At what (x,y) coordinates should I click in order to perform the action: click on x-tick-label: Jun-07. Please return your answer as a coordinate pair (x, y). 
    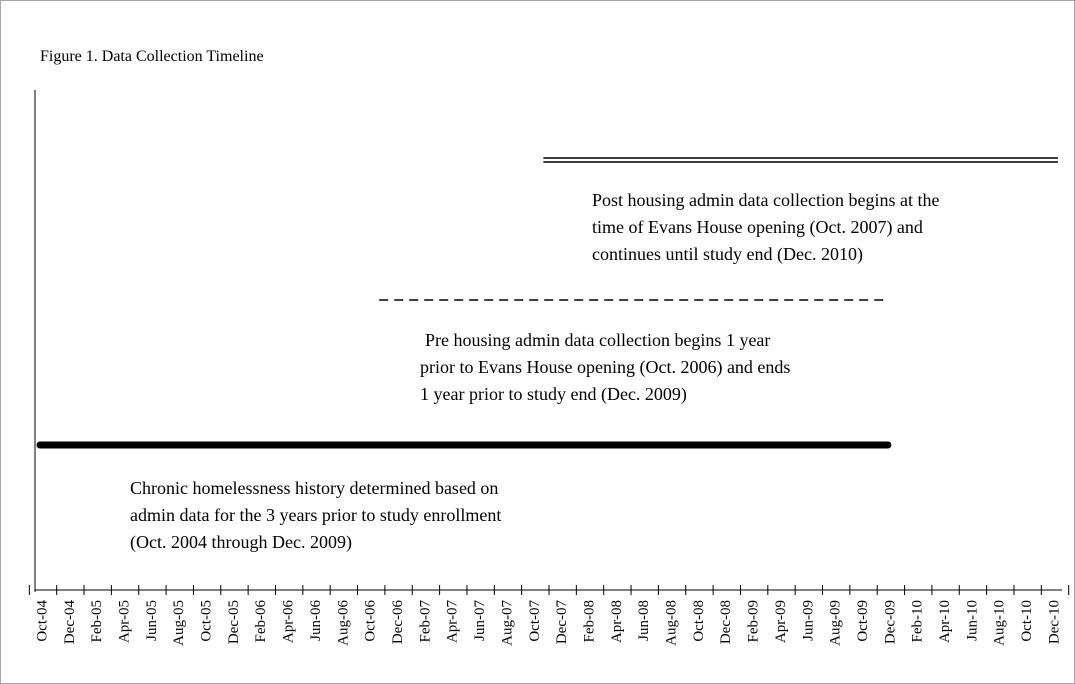
    Looking at the image, I should click on (480, 620).